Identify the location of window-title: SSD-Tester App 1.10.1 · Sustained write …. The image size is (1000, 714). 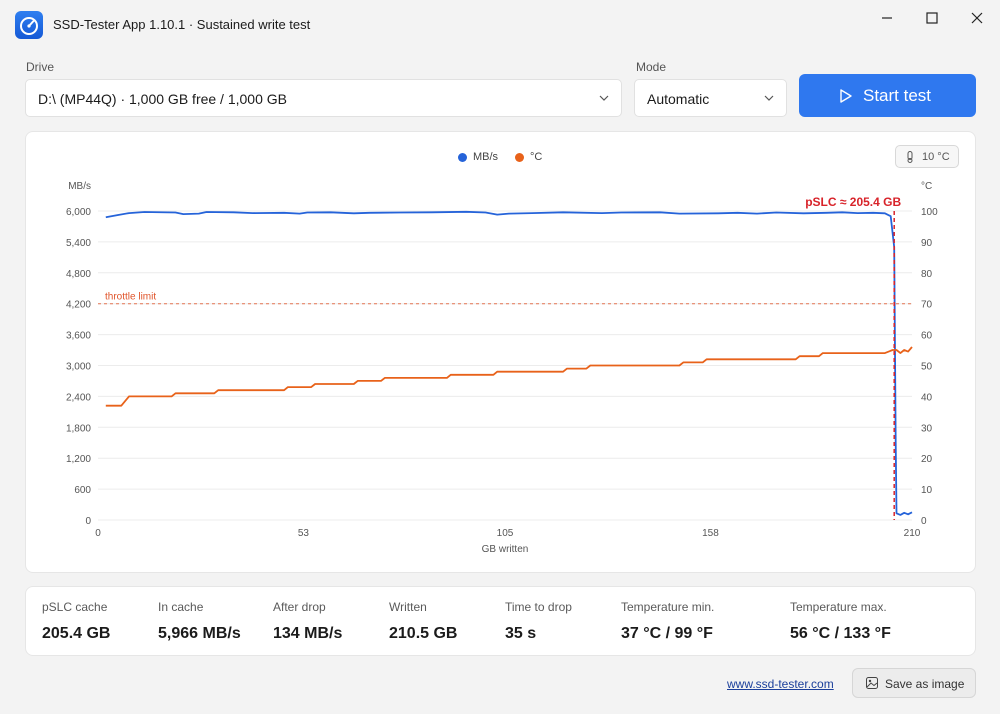
(182, 24).